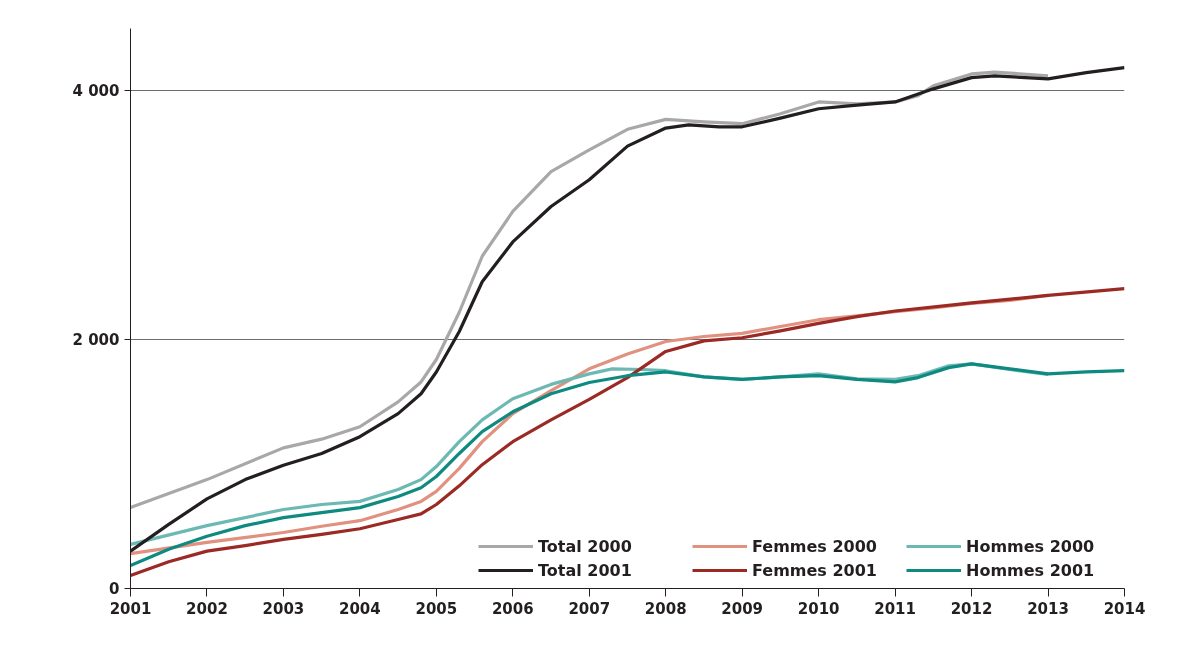 The image size is (1196, 646). Describe the element at coordinates (665, 608) in the screenshot. I see `x-tick-label: 2008` at that location.